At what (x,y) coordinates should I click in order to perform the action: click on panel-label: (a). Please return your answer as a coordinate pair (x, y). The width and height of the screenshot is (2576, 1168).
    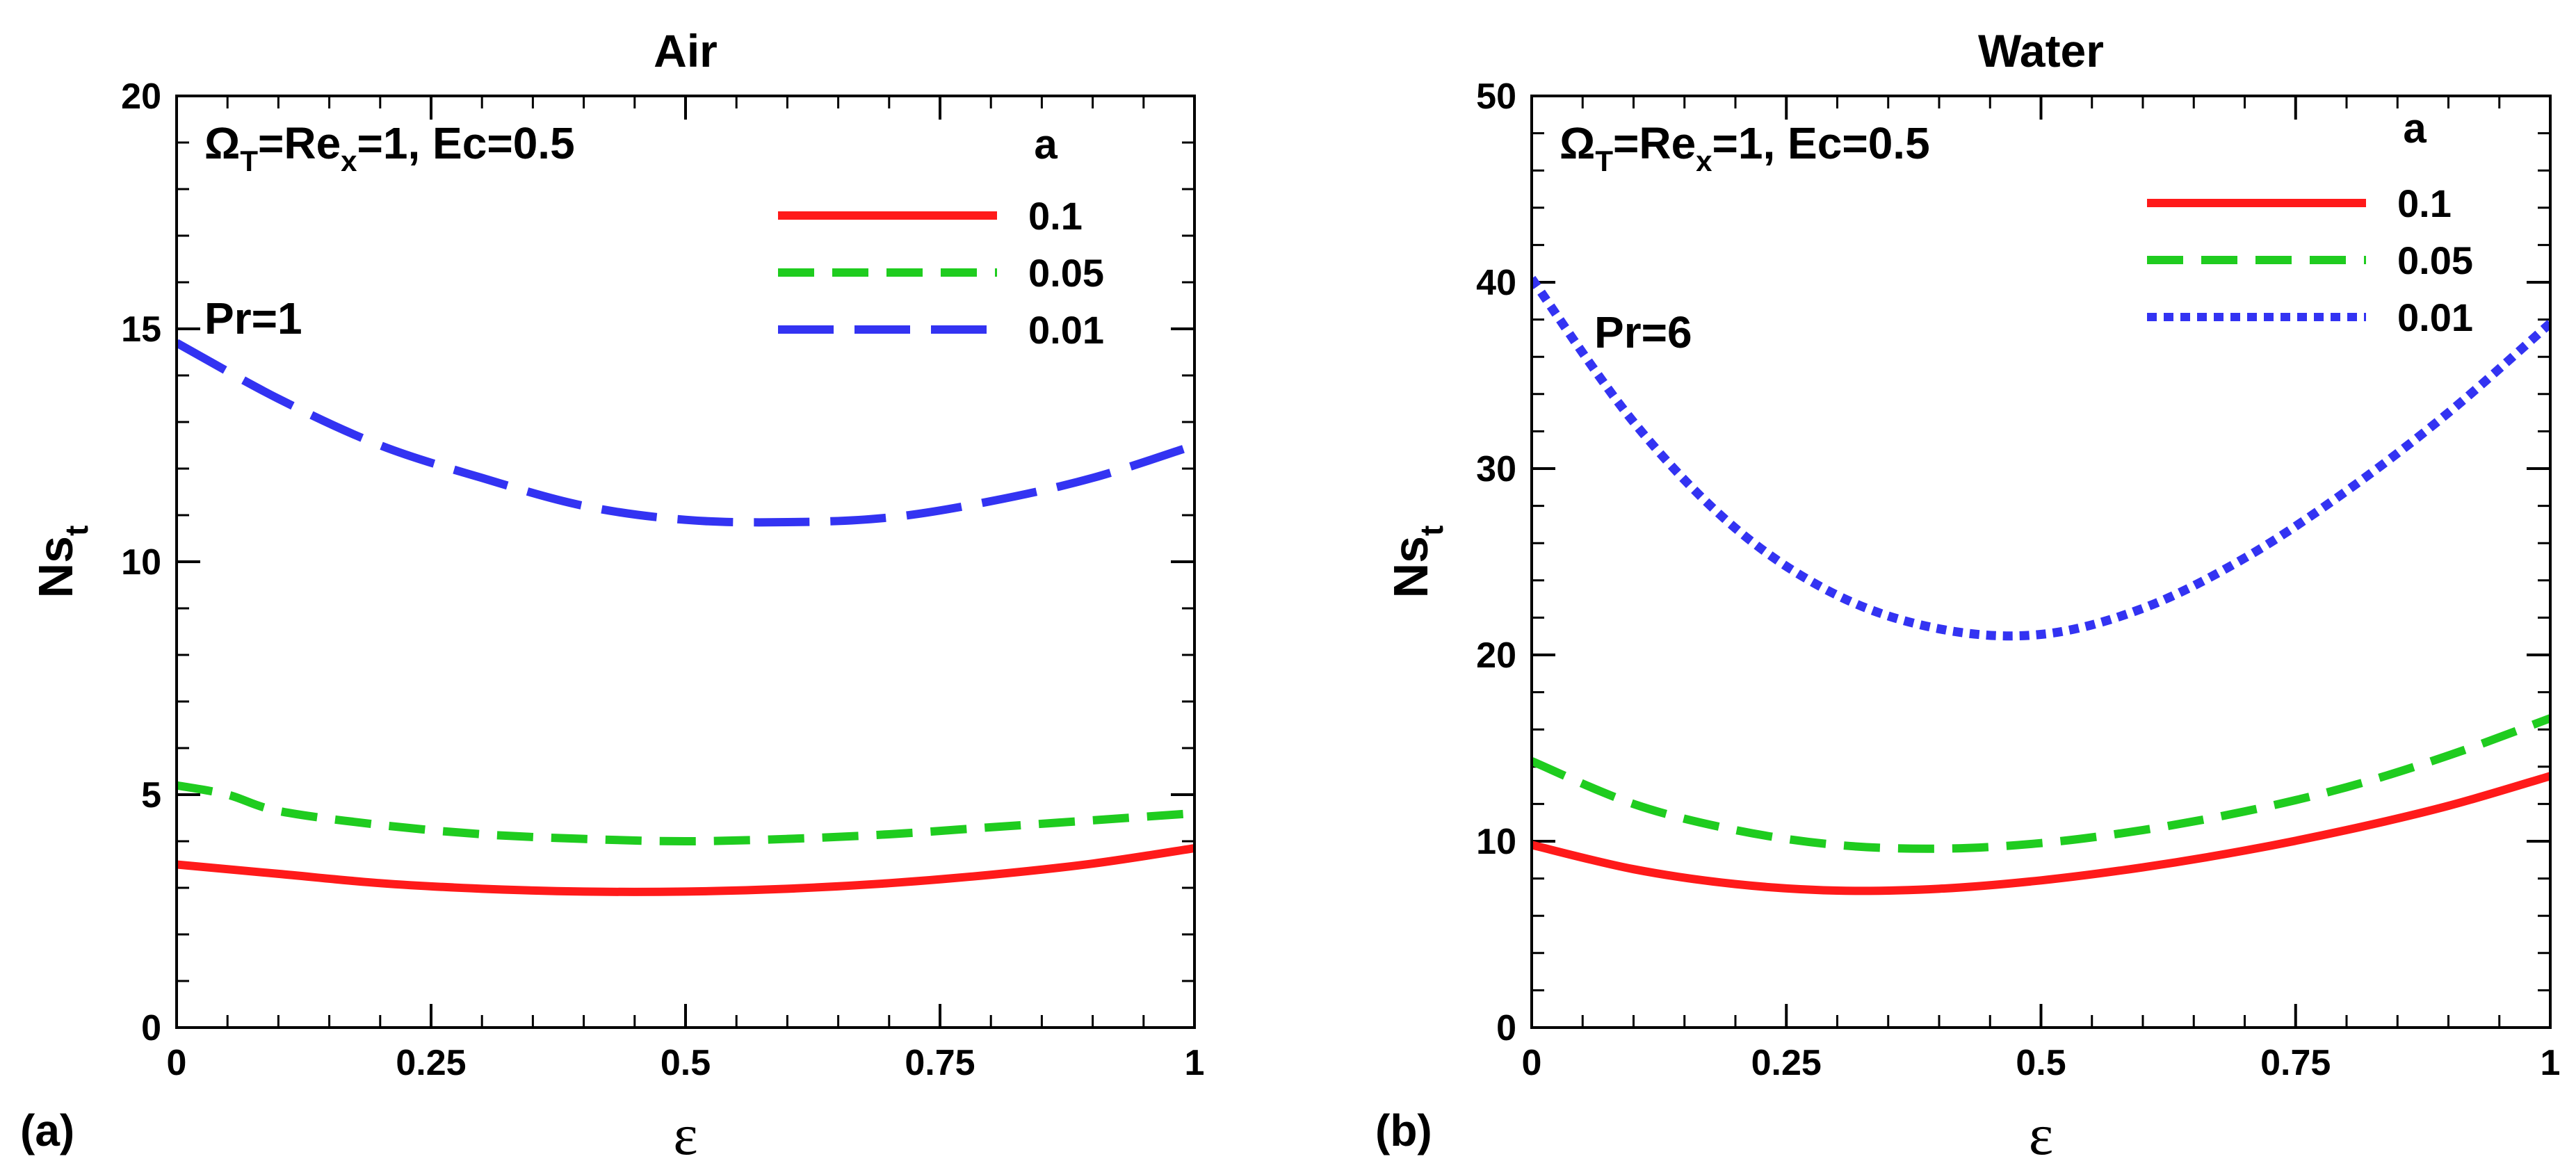
    Looking at the image, I should click on (47, 1130).